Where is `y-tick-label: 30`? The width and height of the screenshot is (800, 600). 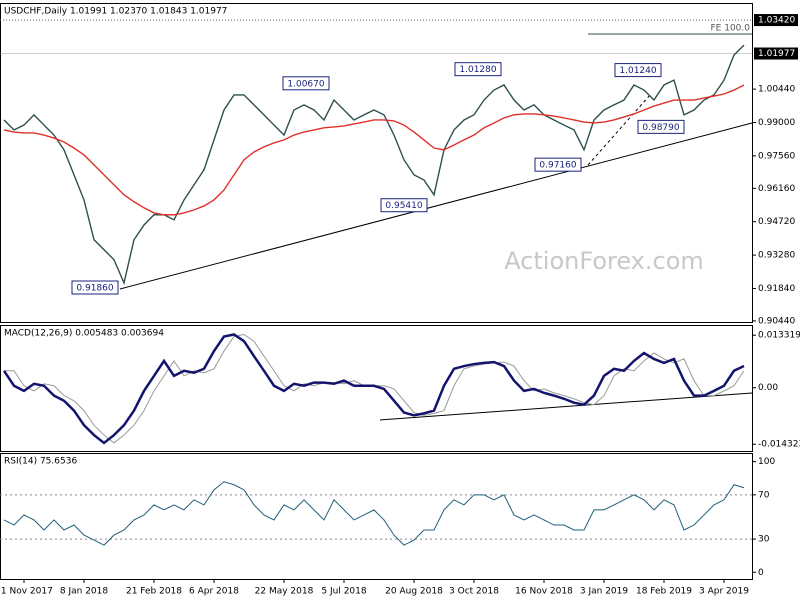
y-tick-label: 30 is located at coordinates (764, 540).